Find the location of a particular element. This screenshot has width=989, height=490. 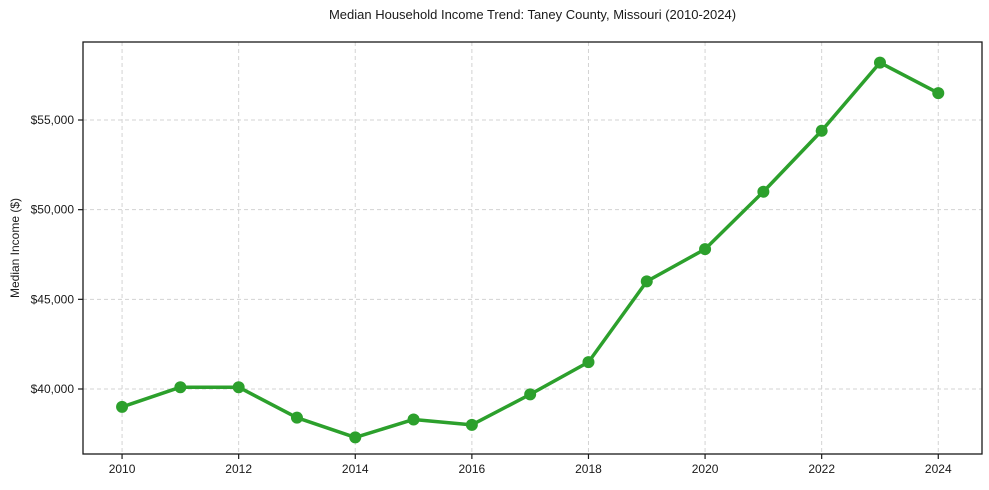

x-tick-label: 2022 is located at coordinates (821, 469).